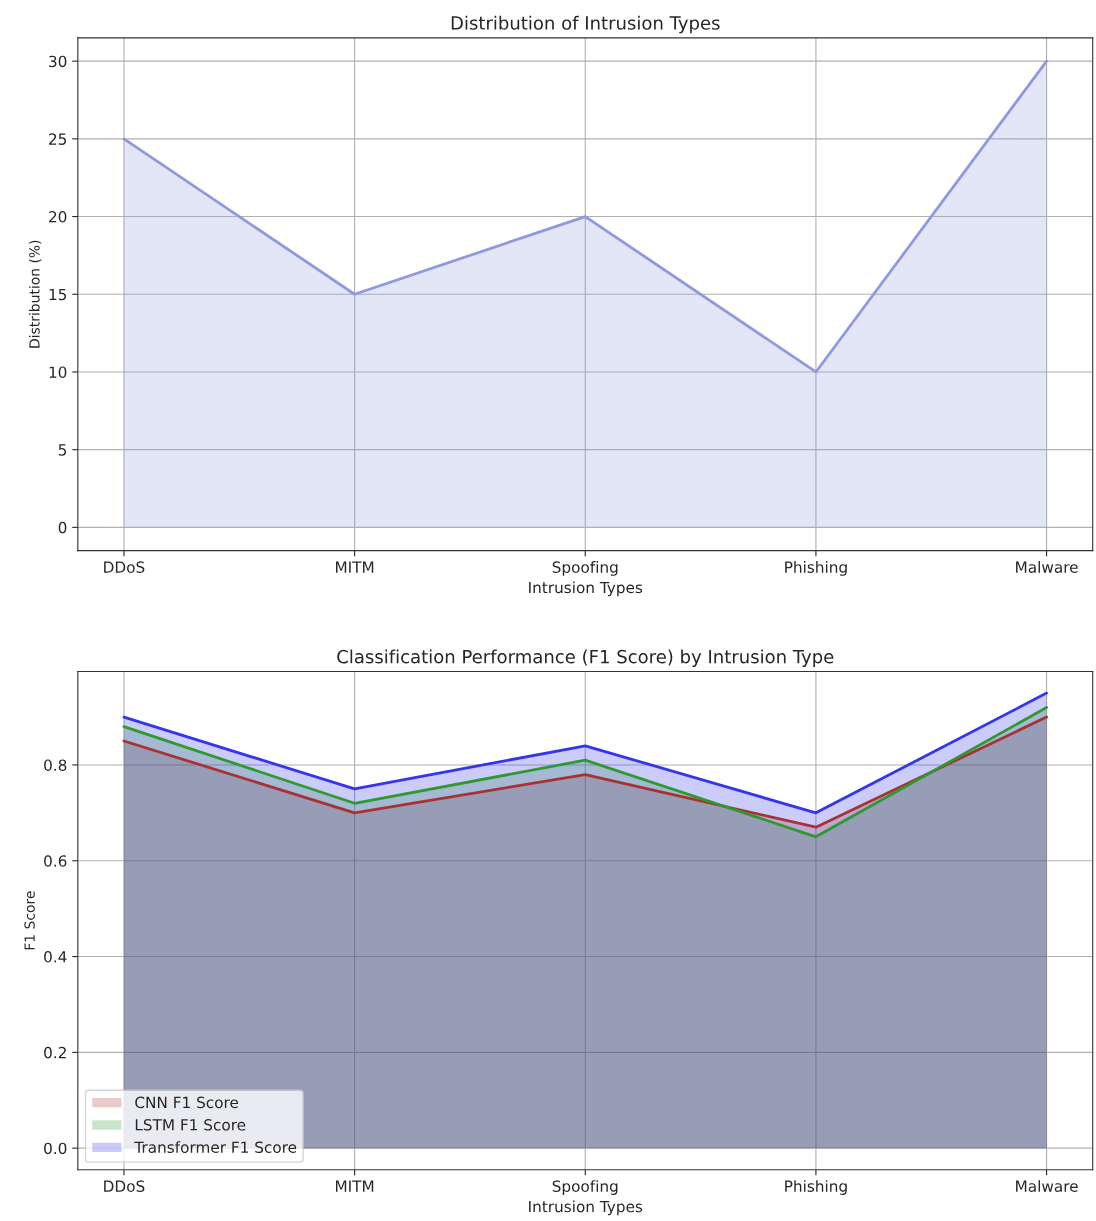  Describe the element at coordinates (58, 372) in the screenshot. I see `y-tick-label: 10` at that location.